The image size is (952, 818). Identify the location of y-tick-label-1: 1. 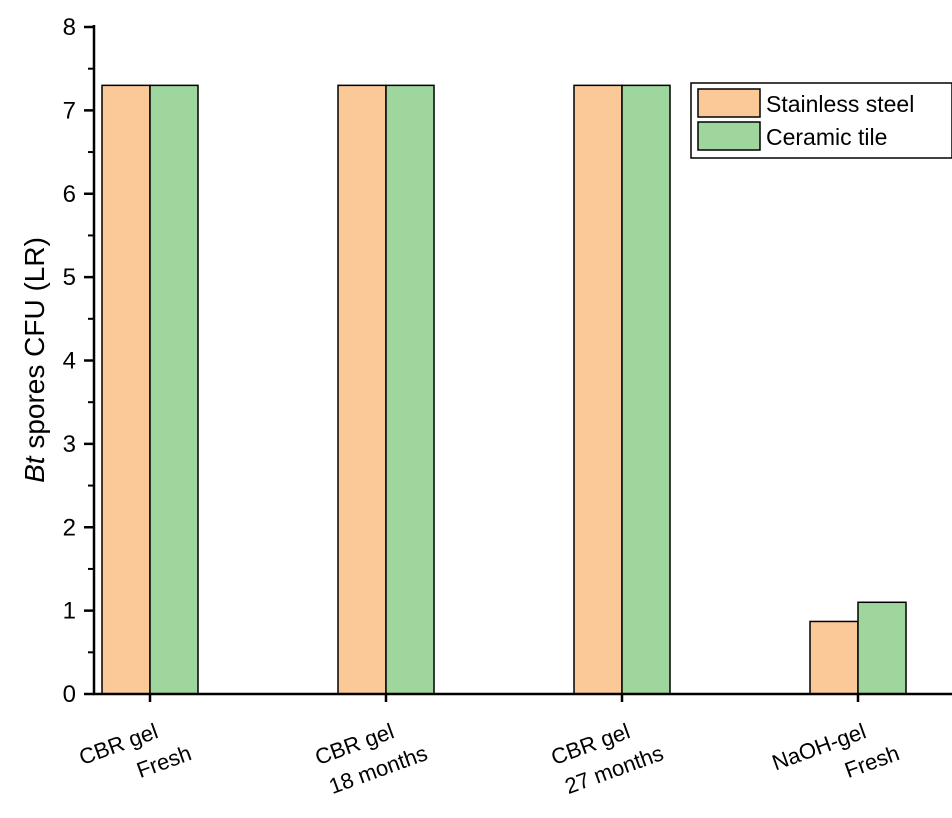
(69, 611).